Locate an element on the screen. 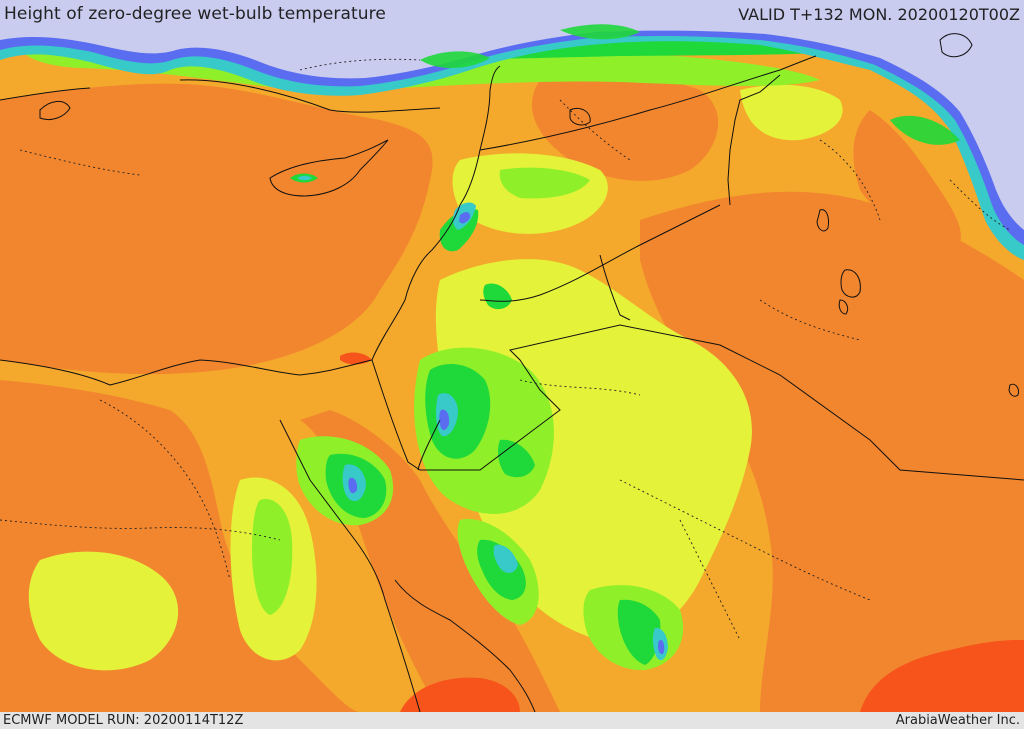  island-outline is located at coordinates (329, 168).